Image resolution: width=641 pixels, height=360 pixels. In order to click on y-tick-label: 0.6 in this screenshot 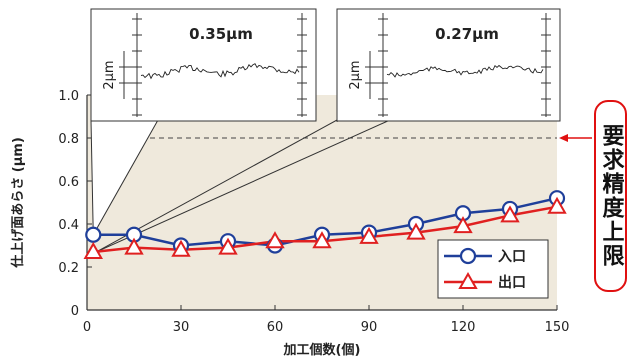, I will do `click(68, 182)`.